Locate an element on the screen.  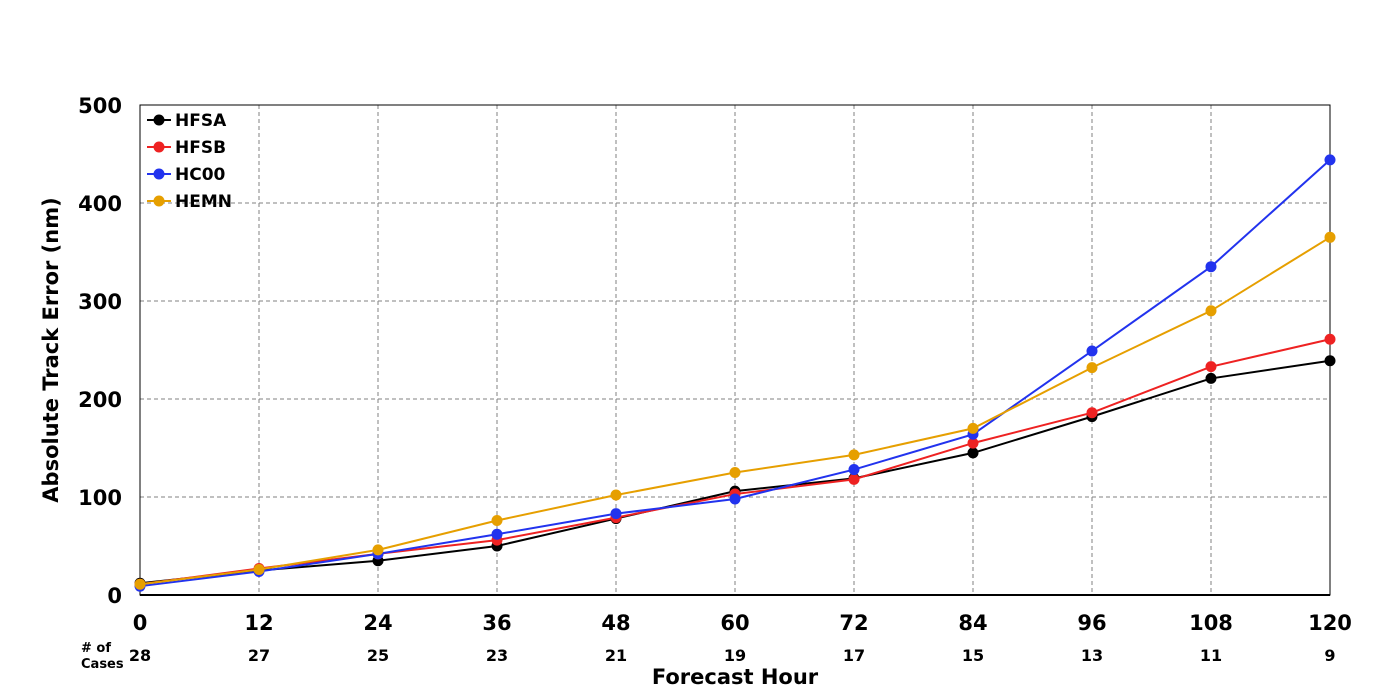
x-tick-label: 120 is located at coordinates (1330, 623).